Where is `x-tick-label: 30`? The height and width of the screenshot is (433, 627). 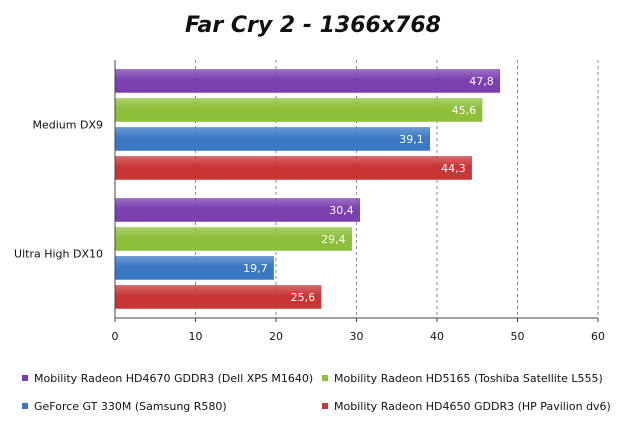
x-tick-label: 30 is located at coordinates (357, 336).